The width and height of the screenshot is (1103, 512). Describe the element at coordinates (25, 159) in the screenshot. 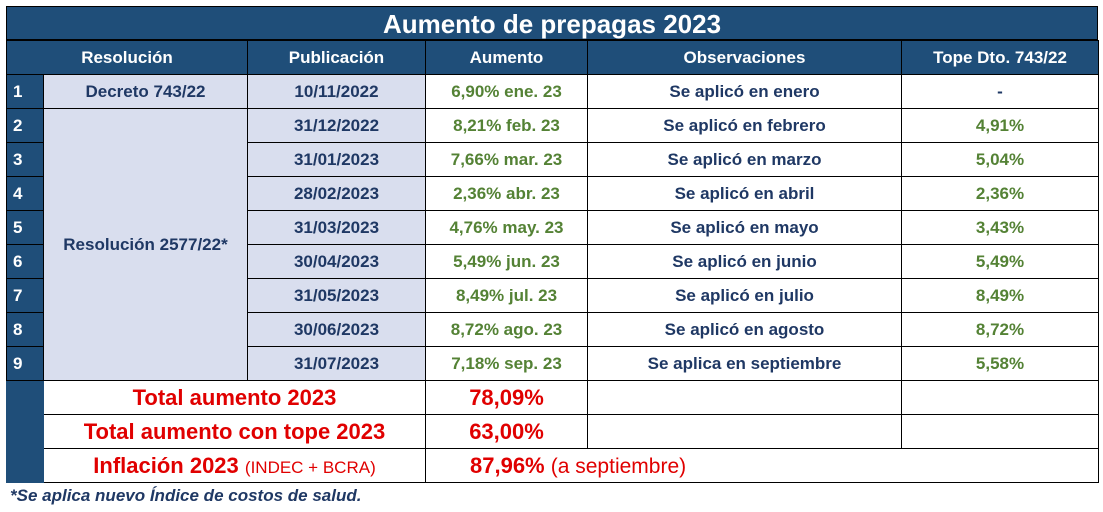

I see `row-number: 3` at that location.